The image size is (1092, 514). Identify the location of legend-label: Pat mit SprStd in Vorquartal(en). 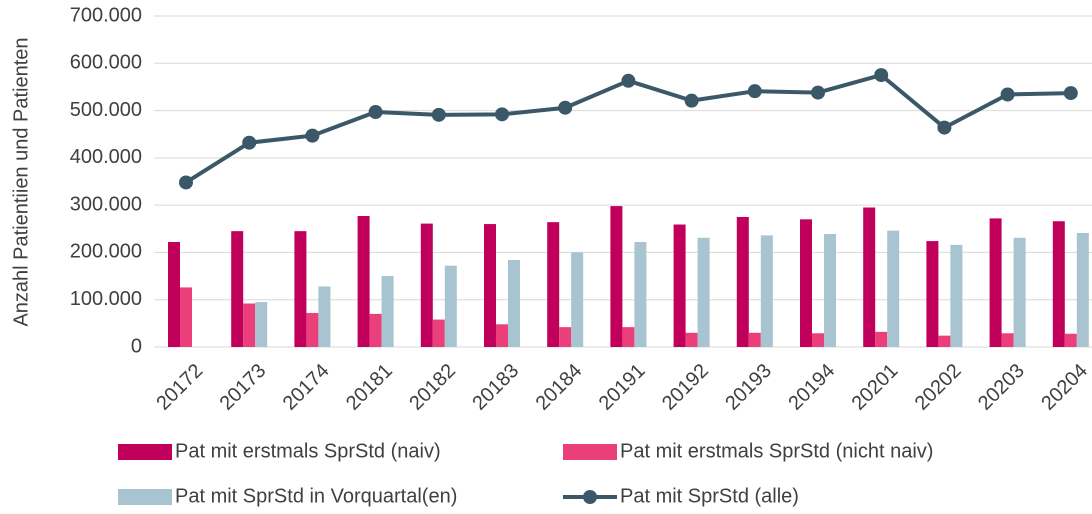
(316, 496).